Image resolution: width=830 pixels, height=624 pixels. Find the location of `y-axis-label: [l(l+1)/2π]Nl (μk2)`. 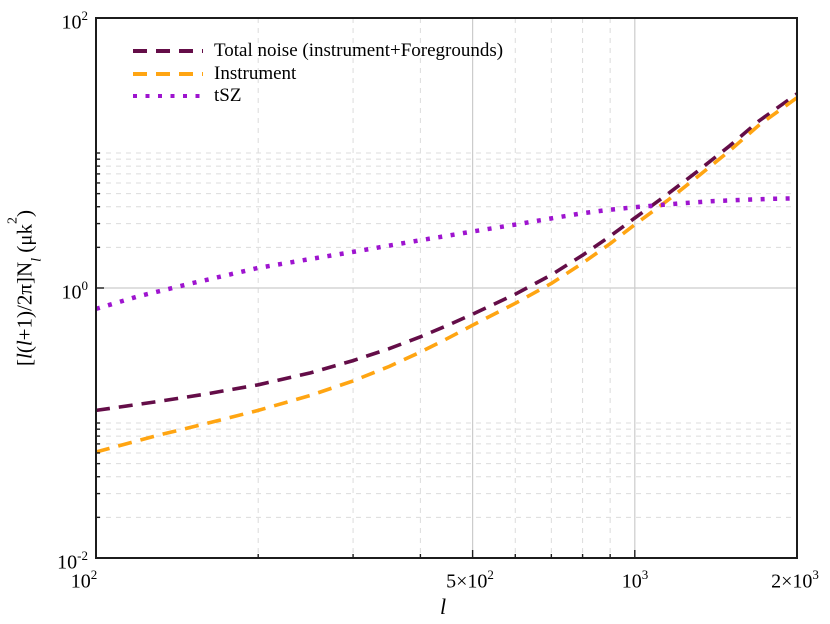

y-axis-label: [l(l+1)/2π]Nl (μk2) is located at coordinates (25, 288).